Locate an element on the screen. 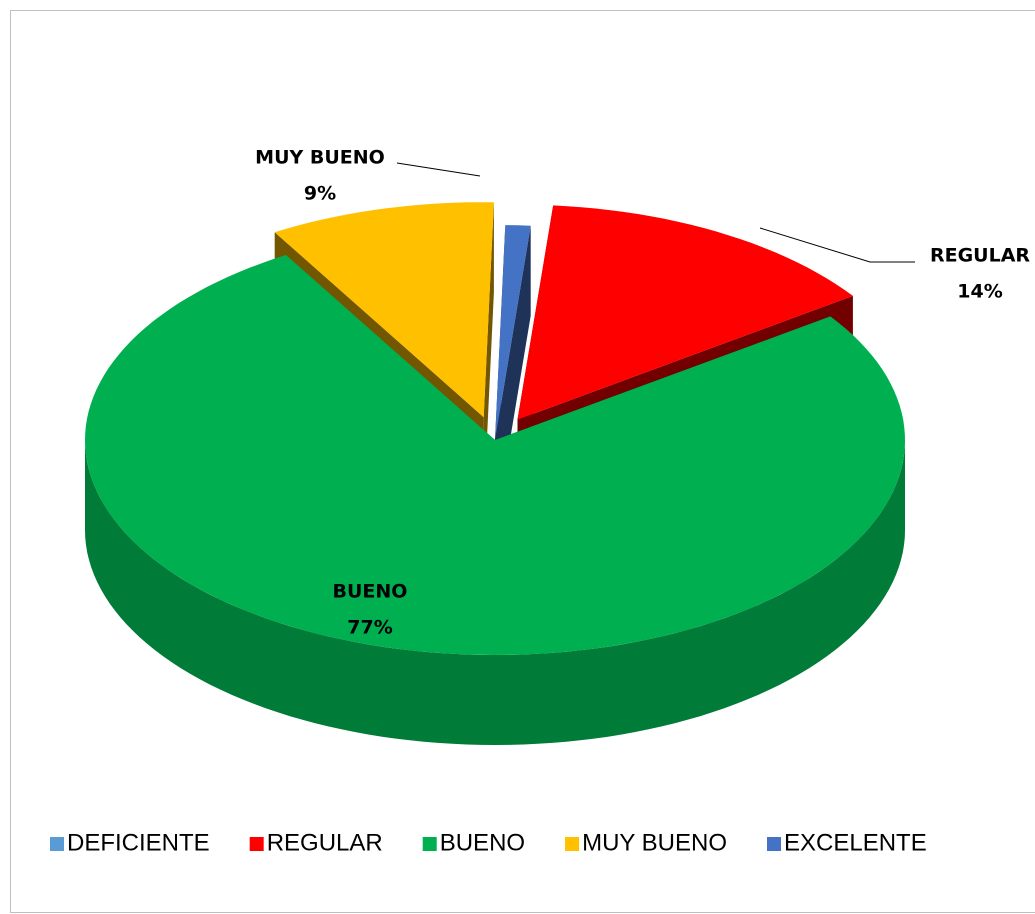 The height and width of the screenshot is (914, 1035). legend-label: MUY BUENO is located at coordinates (654, 842).